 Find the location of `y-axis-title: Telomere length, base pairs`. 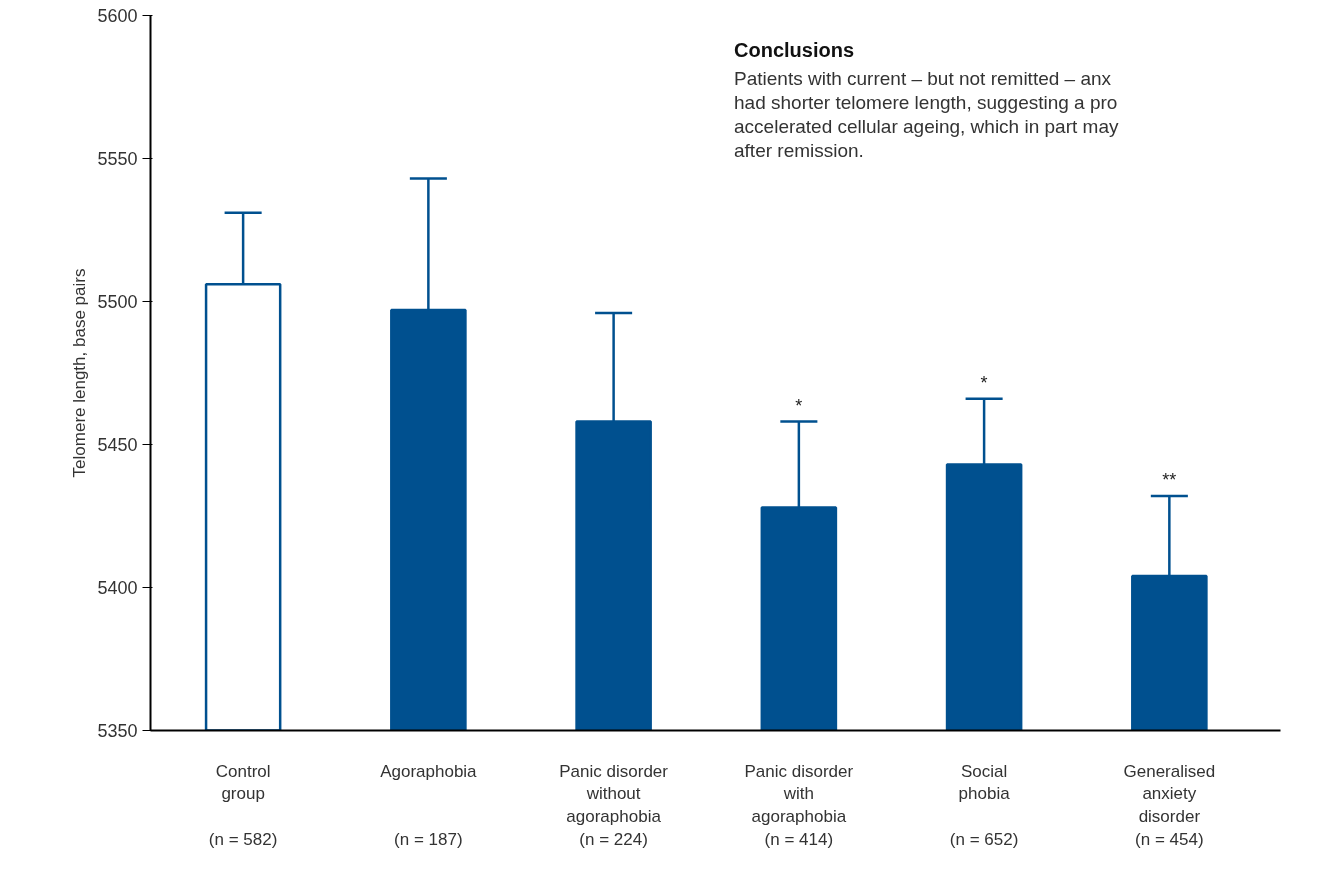

y-axis-title: Telomere length, base pairs is located at coordinates (80, 373).